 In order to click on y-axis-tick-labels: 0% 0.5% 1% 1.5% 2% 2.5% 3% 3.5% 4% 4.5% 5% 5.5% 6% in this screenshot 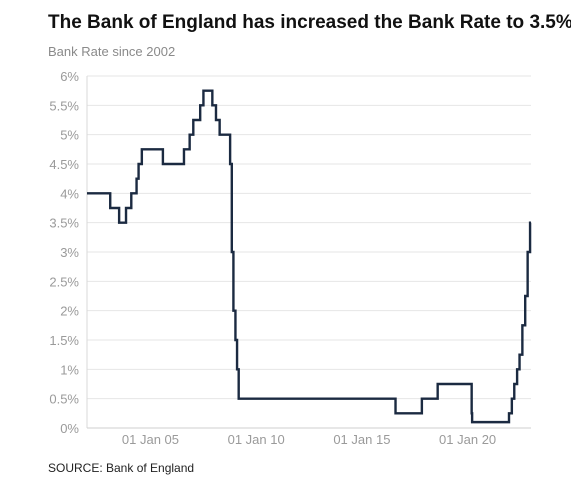, I will do `click(64, 252)`.